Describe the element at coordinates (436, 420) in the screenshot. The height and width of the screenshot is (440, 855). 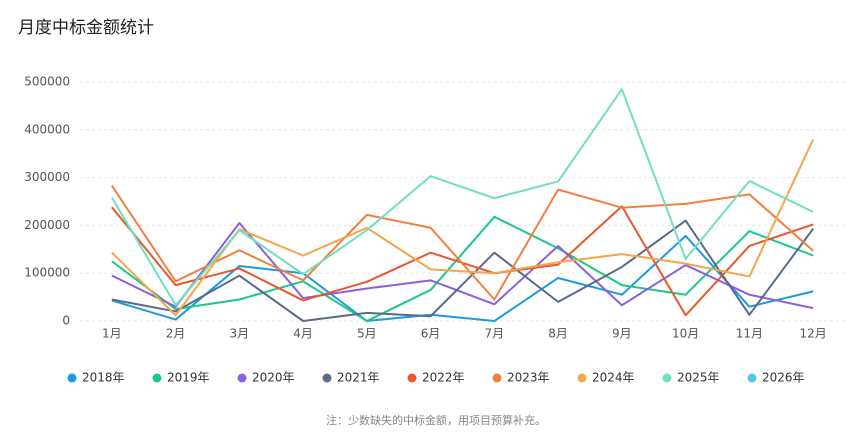
I see `note: 注：少数缺失的中标金额，用项目预算补充。` at that location.